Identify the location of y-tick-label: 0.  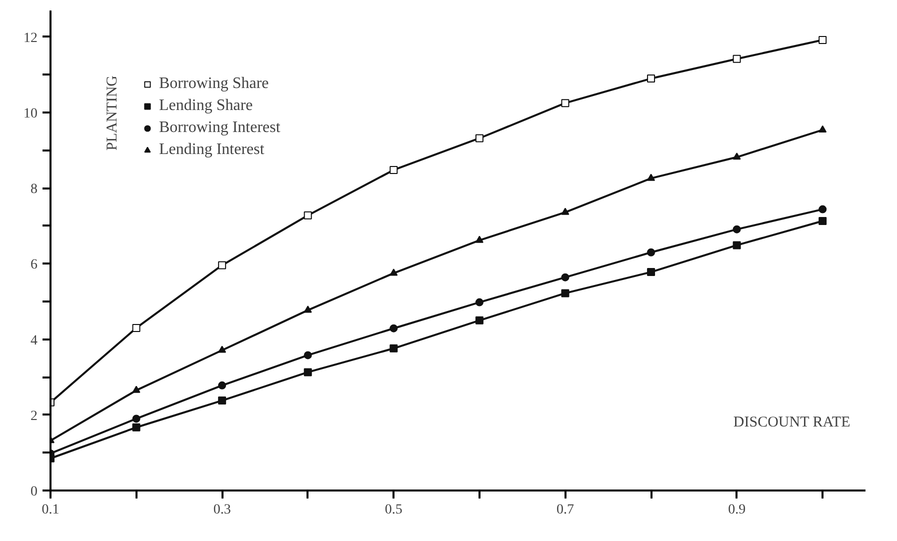
(34, 492).